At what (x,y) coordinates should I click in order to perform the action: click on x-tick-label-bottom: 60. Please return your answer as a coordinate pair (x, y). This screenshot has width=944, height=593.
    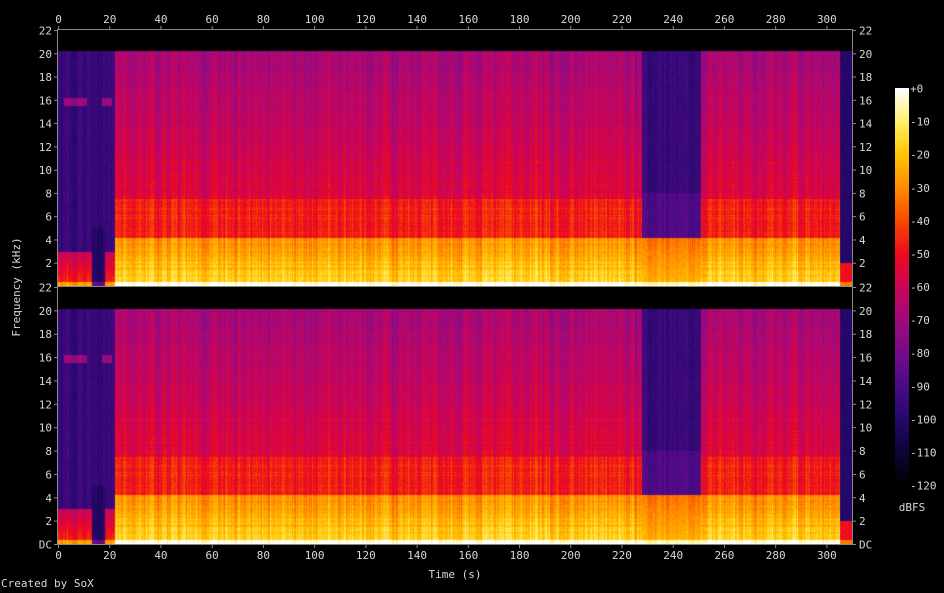
    Looking at the image, I should click on (212, 555).